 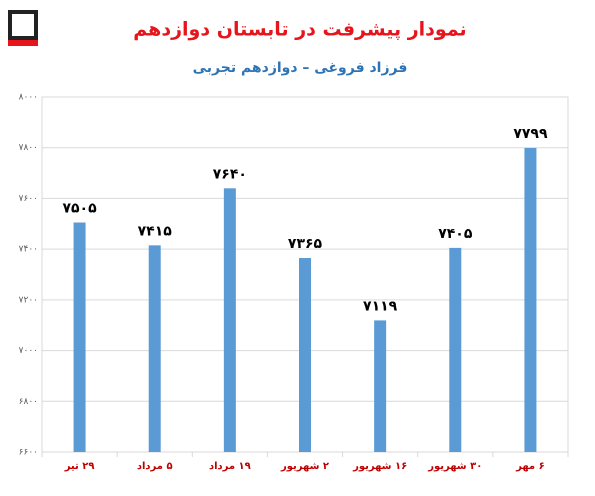 I want to click on y-tick-label: ۷۸۰۰, so click(x=28, y=148).